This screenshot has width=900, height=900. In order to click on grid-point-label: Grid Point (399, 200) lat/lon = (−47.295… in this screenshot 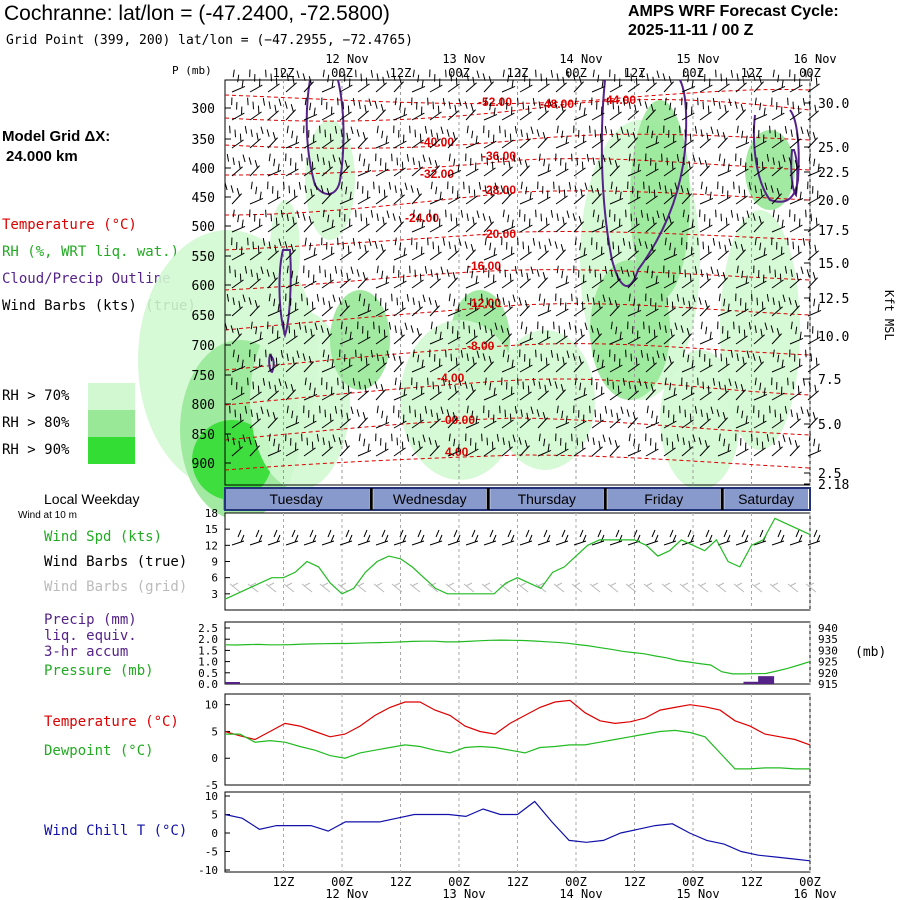, I will do `click(209, 40)`.